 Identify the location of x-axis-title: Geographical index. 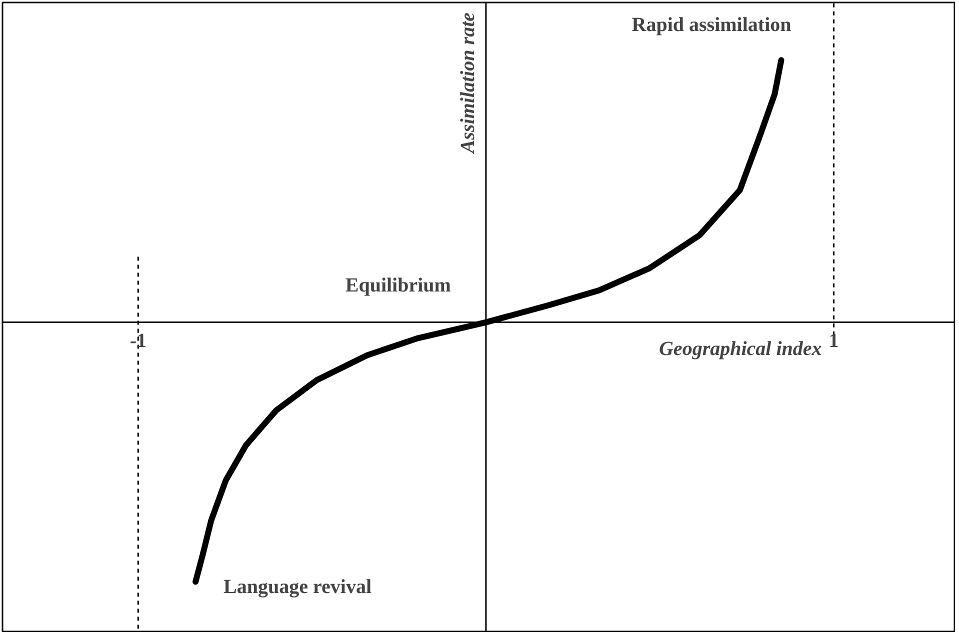
(740, 349).